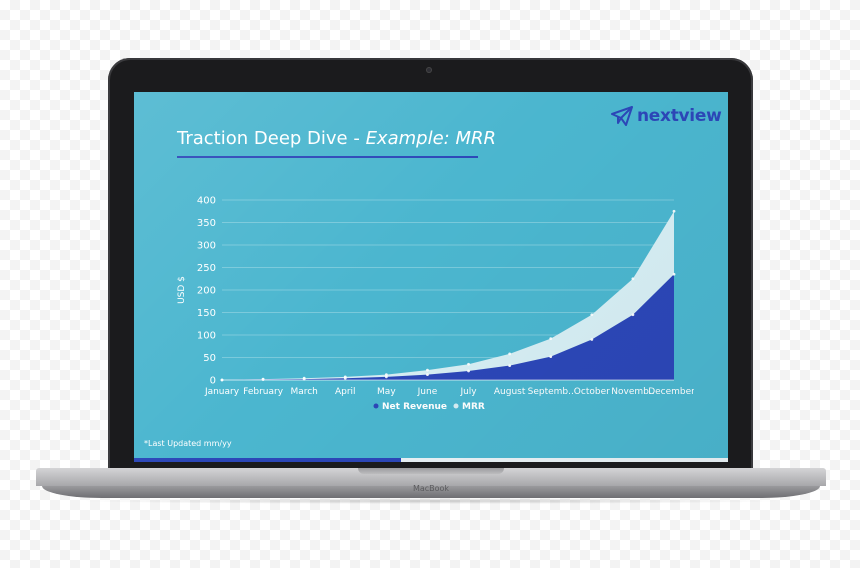  What do you see at coordinates (327, 157) in the screenshot?
I see `title-underline` at bounding box center [327, 157].